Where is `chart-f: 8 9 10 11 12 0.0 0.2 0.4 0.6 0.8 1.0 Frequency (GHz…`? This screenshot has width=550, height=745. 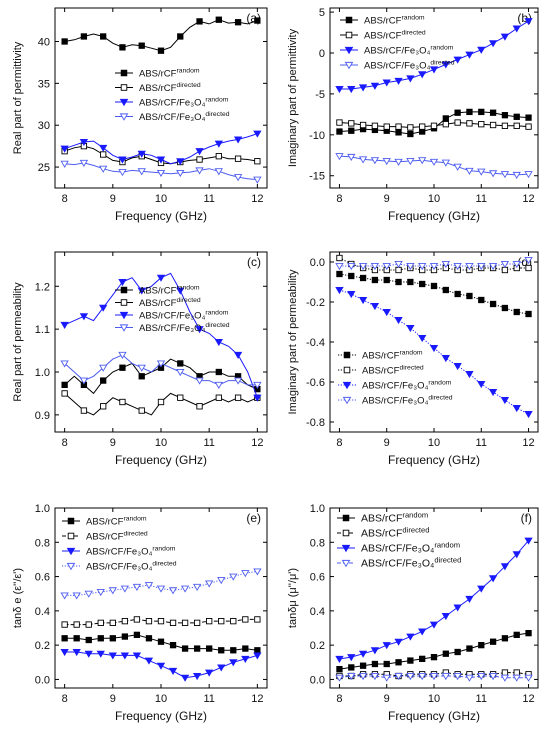 chart-f: 8 9 10 11 12 0.0 0.2 0.4 0.6 0.8 1.0 Frequency (GHz… is located at coordinates (413, 613).